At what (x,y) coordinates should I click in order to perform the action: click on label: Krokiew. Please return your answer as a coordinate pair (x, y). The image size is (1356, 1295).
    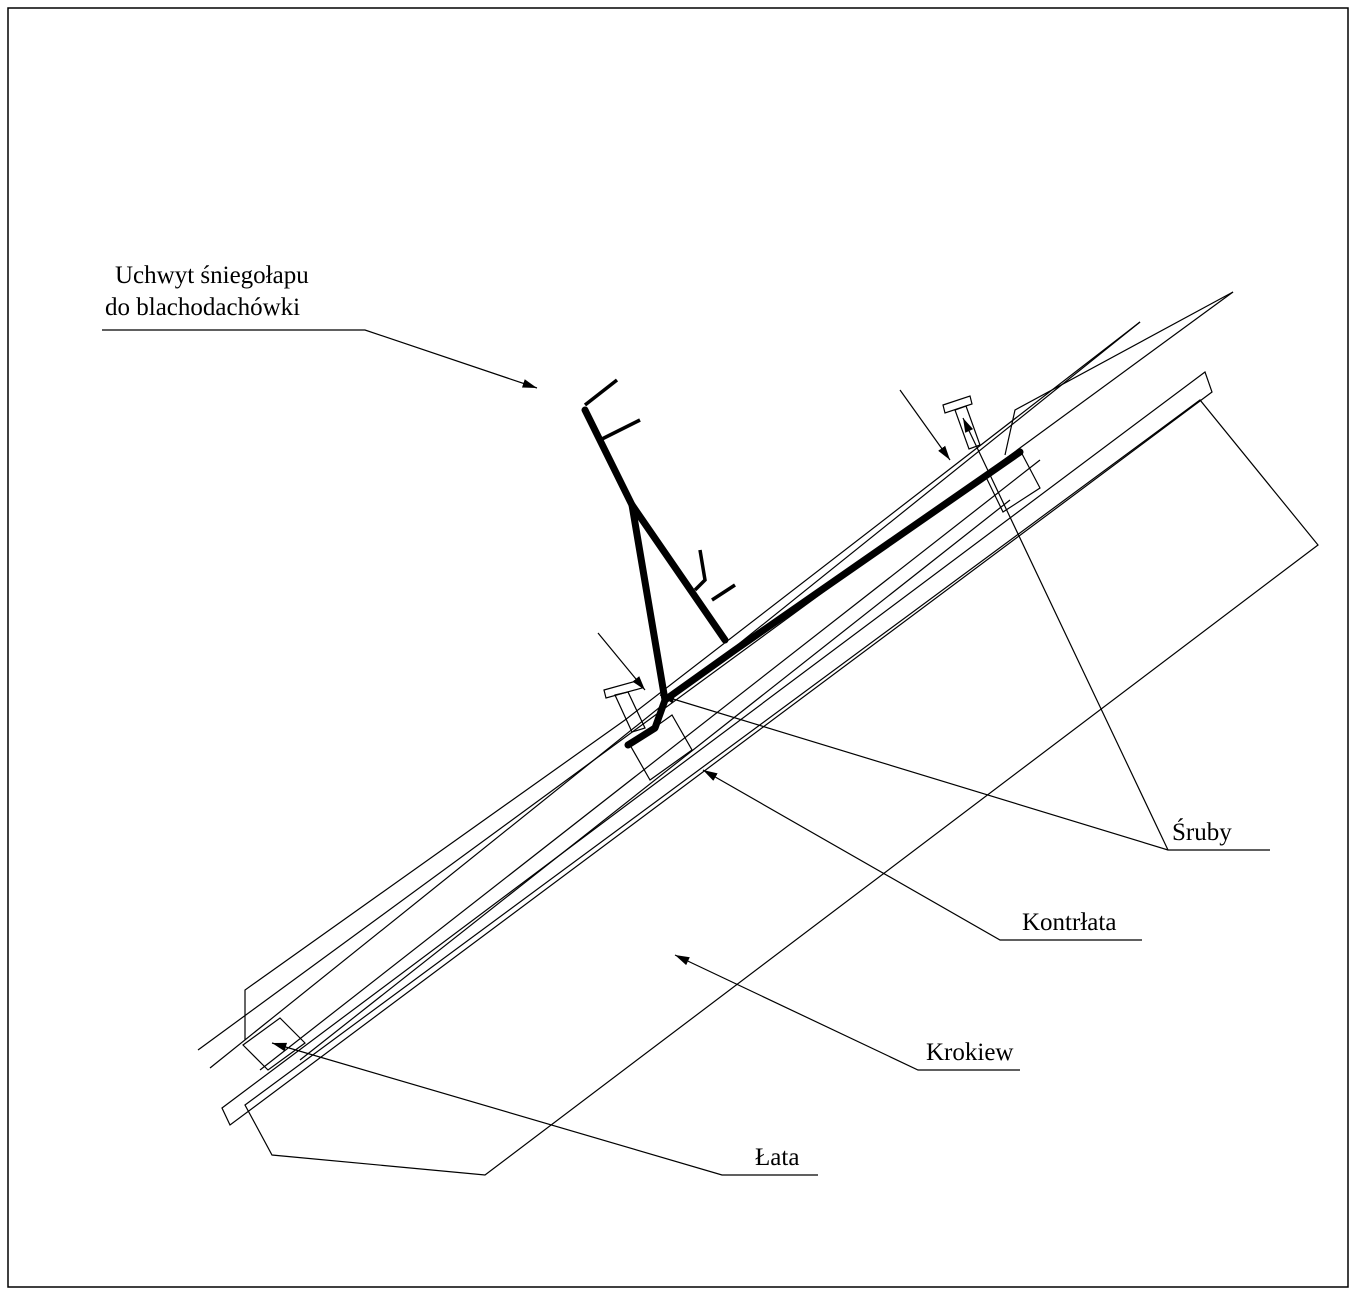
    Looking at the image, I should click on (969, 1052).